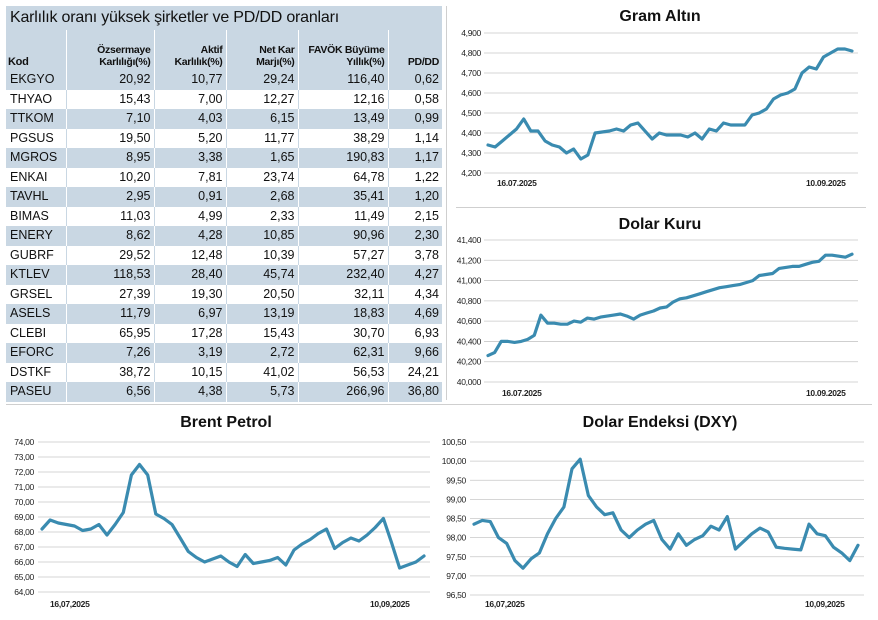 This screenshot has width=878, height=620. What do you see at coordinates (224, 119) in the screenshot?
I see `table-row: TTKOM 7,10 4,03 6,15 13,49 0,99` at bounding box center [224, 119].